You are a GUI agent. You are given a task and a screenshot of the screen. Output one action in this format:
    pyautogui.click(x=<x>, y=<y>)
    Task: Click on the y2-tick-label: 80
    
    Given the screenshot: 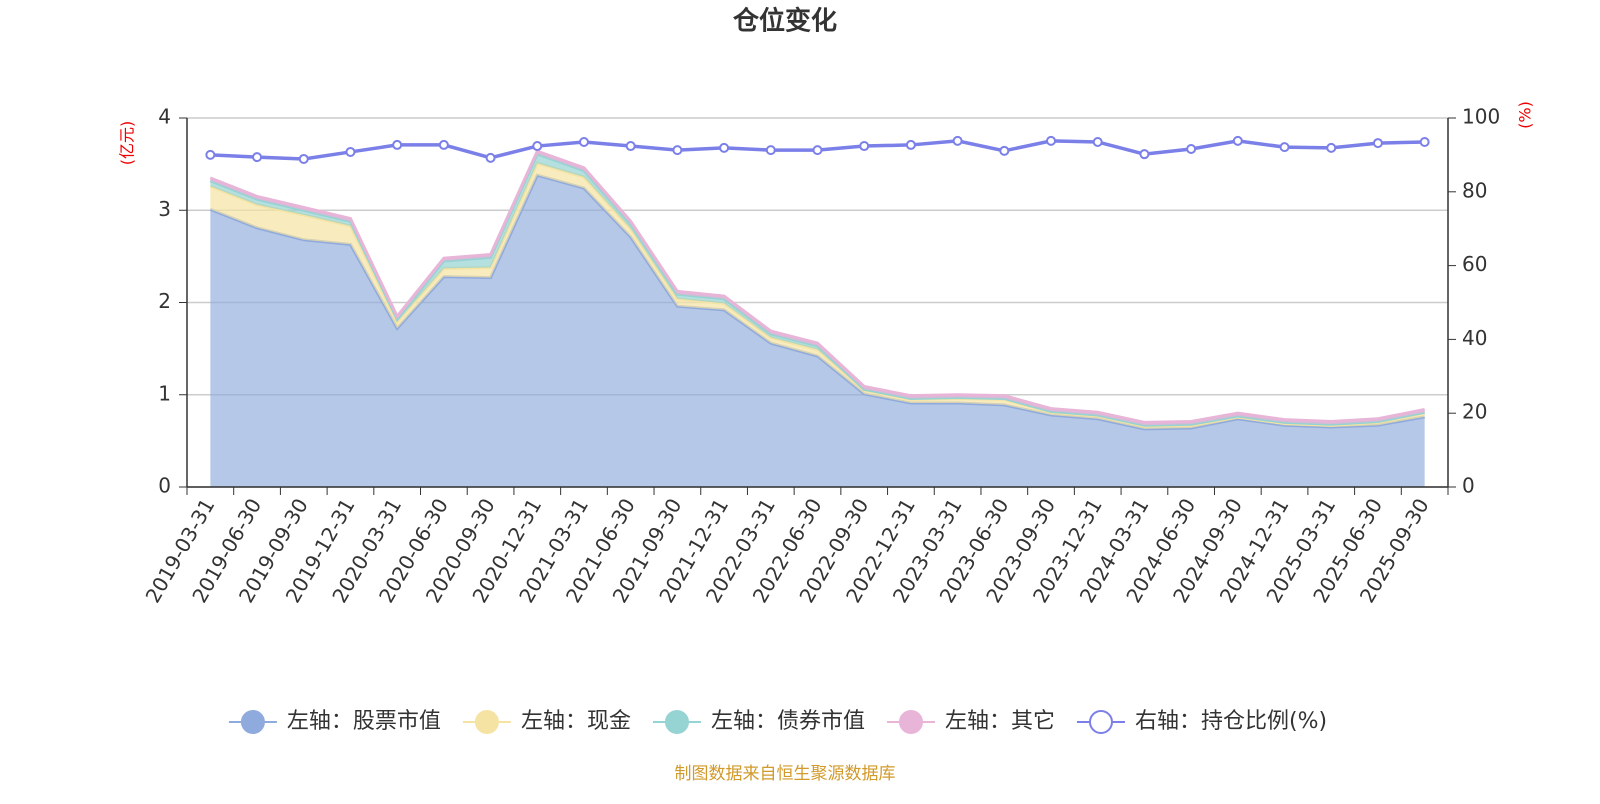 What is the action you would take?
    pyautogui.click(x=1474, y=190)
    